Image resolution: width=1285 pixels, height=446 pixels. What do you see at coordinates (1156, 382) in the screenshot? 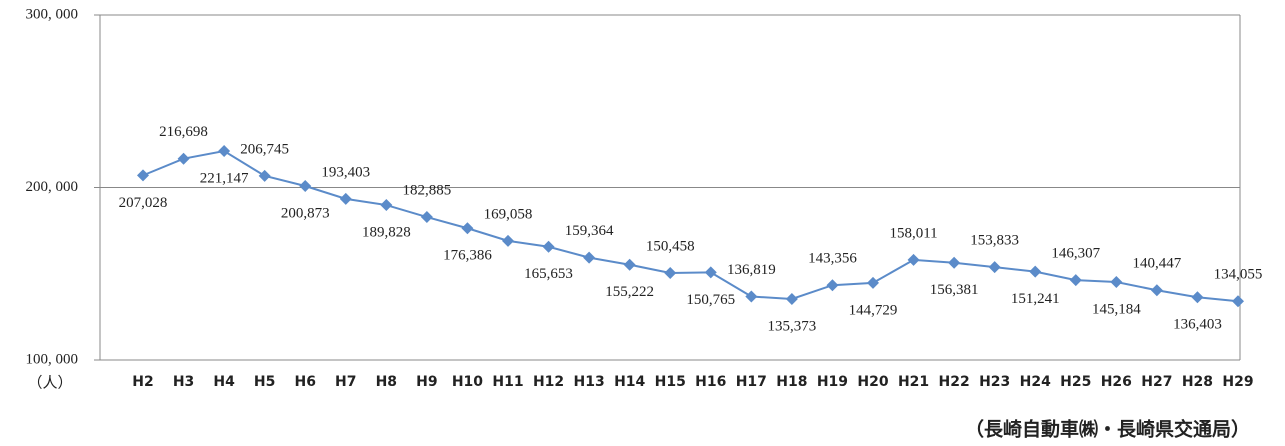
I see `x-tick-label: H27` at bounding box center [1156, 382].